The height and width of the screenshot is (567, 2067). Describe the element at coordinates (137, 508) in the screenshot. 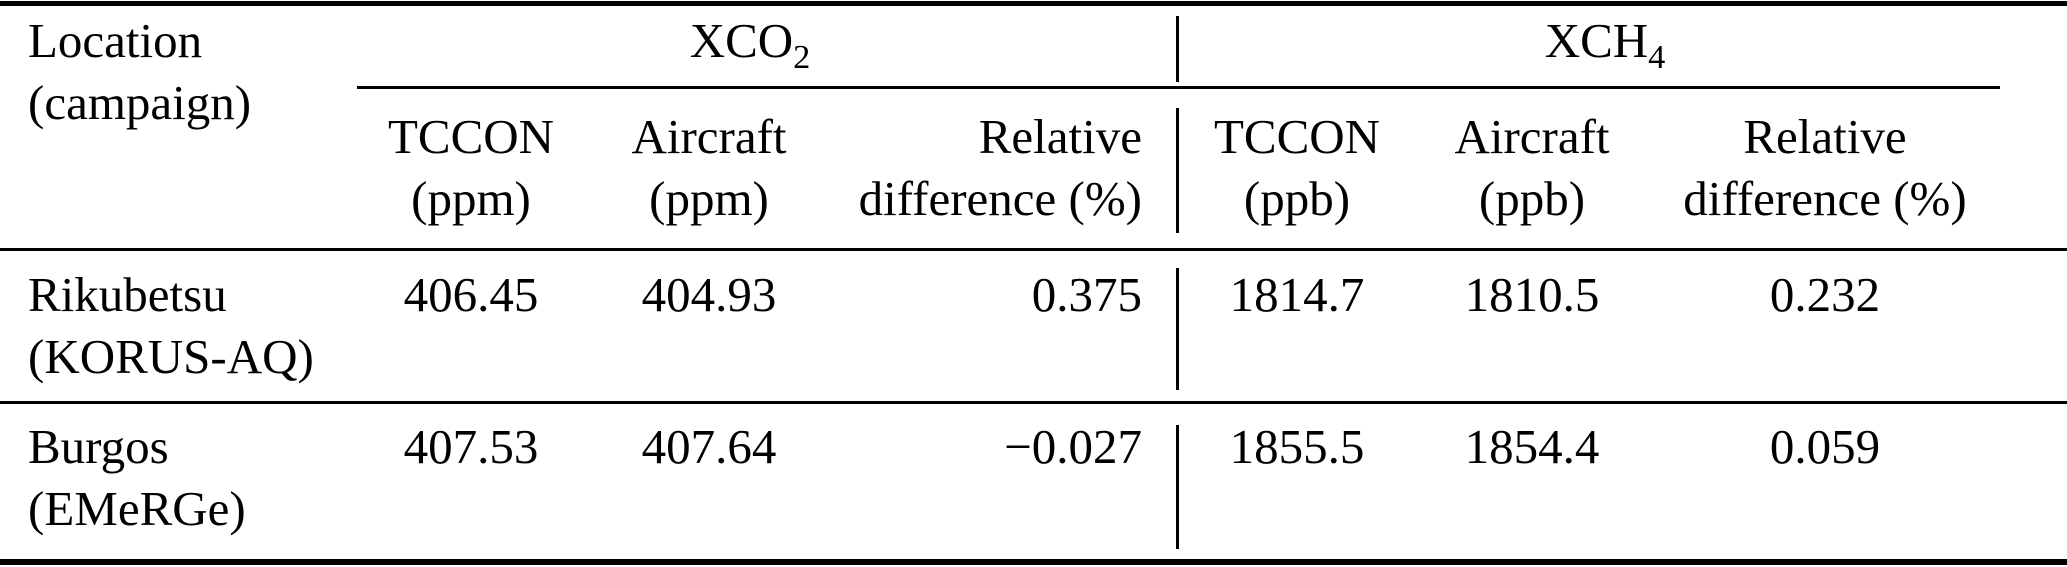

I see `campaign-name: (EMeRGe)` at that location.